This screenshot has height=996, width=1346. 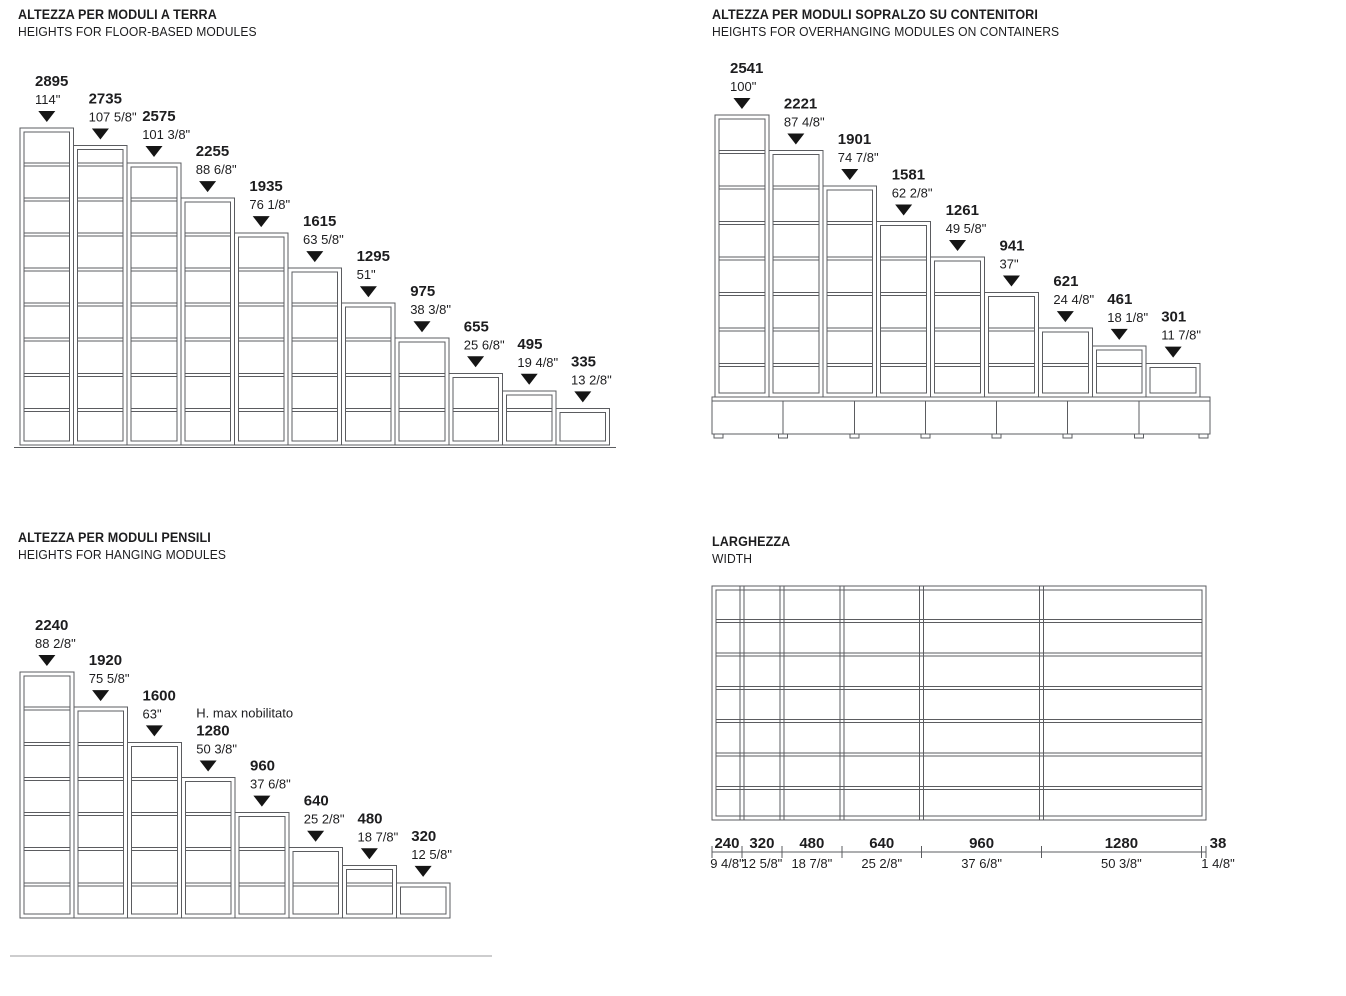 What do you see at coordinates (324, 819) in the screenshot?
I see `height-inch-label: 25 2/8"` at bounding box center [324, 819].